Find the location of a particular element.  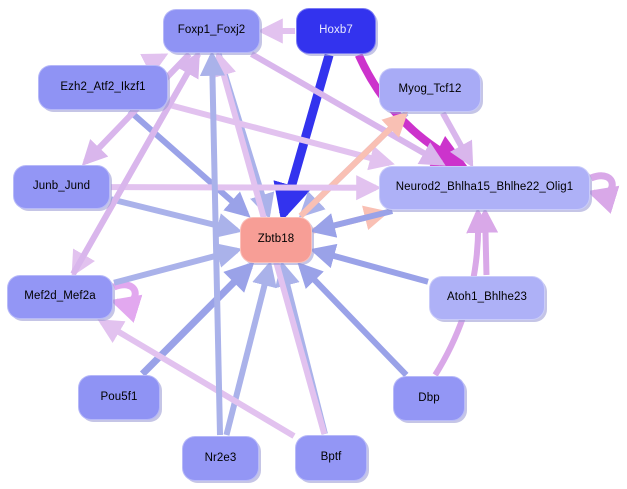

graph-edge-zbtb18-to-myog_tcf12 is located at coordinates (353, 165).